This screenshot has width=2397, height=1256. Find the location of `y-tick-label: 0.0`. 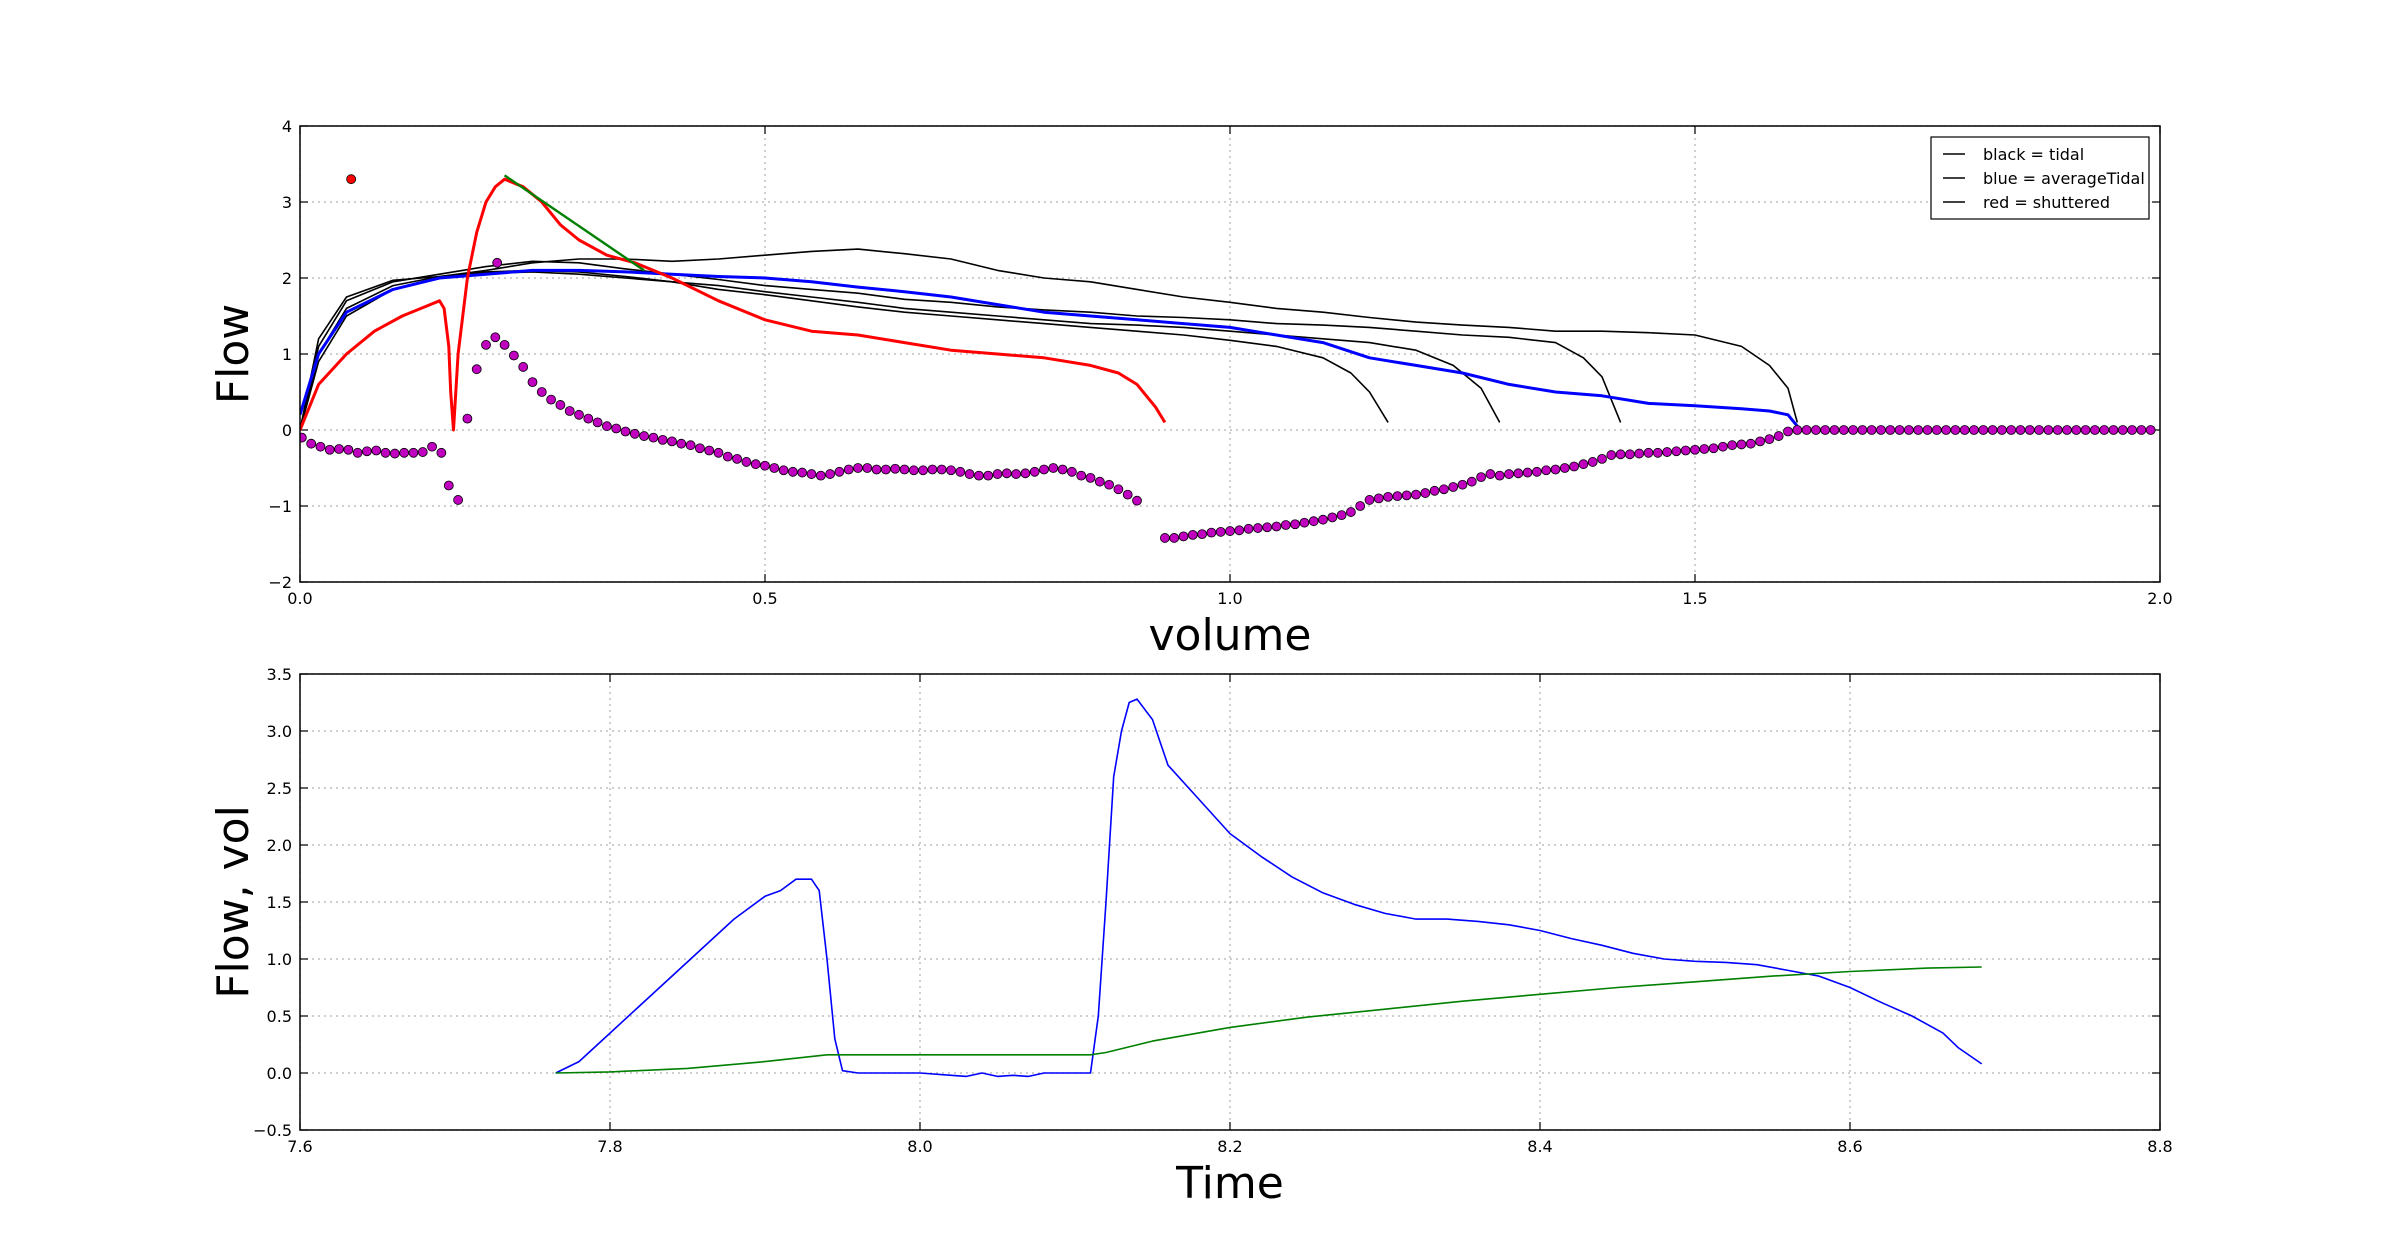

y-tick-label: 0.0 is located at coordinates (279, 1073).